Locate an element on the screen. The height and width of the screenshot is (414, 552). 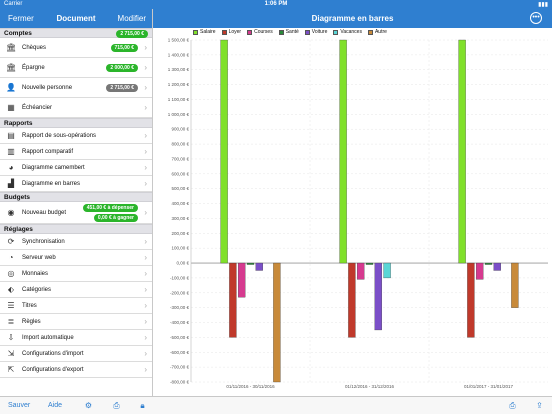
sidebar-item-nouvelle-personne: 👤 Nouvelle personne 2 715,00 € › is located at coordinates (76, 88).